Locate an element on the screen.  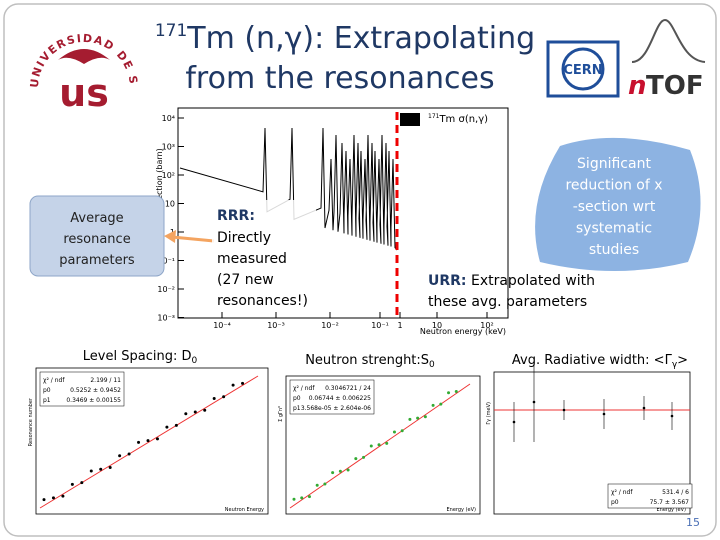
arrow-shaft is located at coordinates (193, 239).